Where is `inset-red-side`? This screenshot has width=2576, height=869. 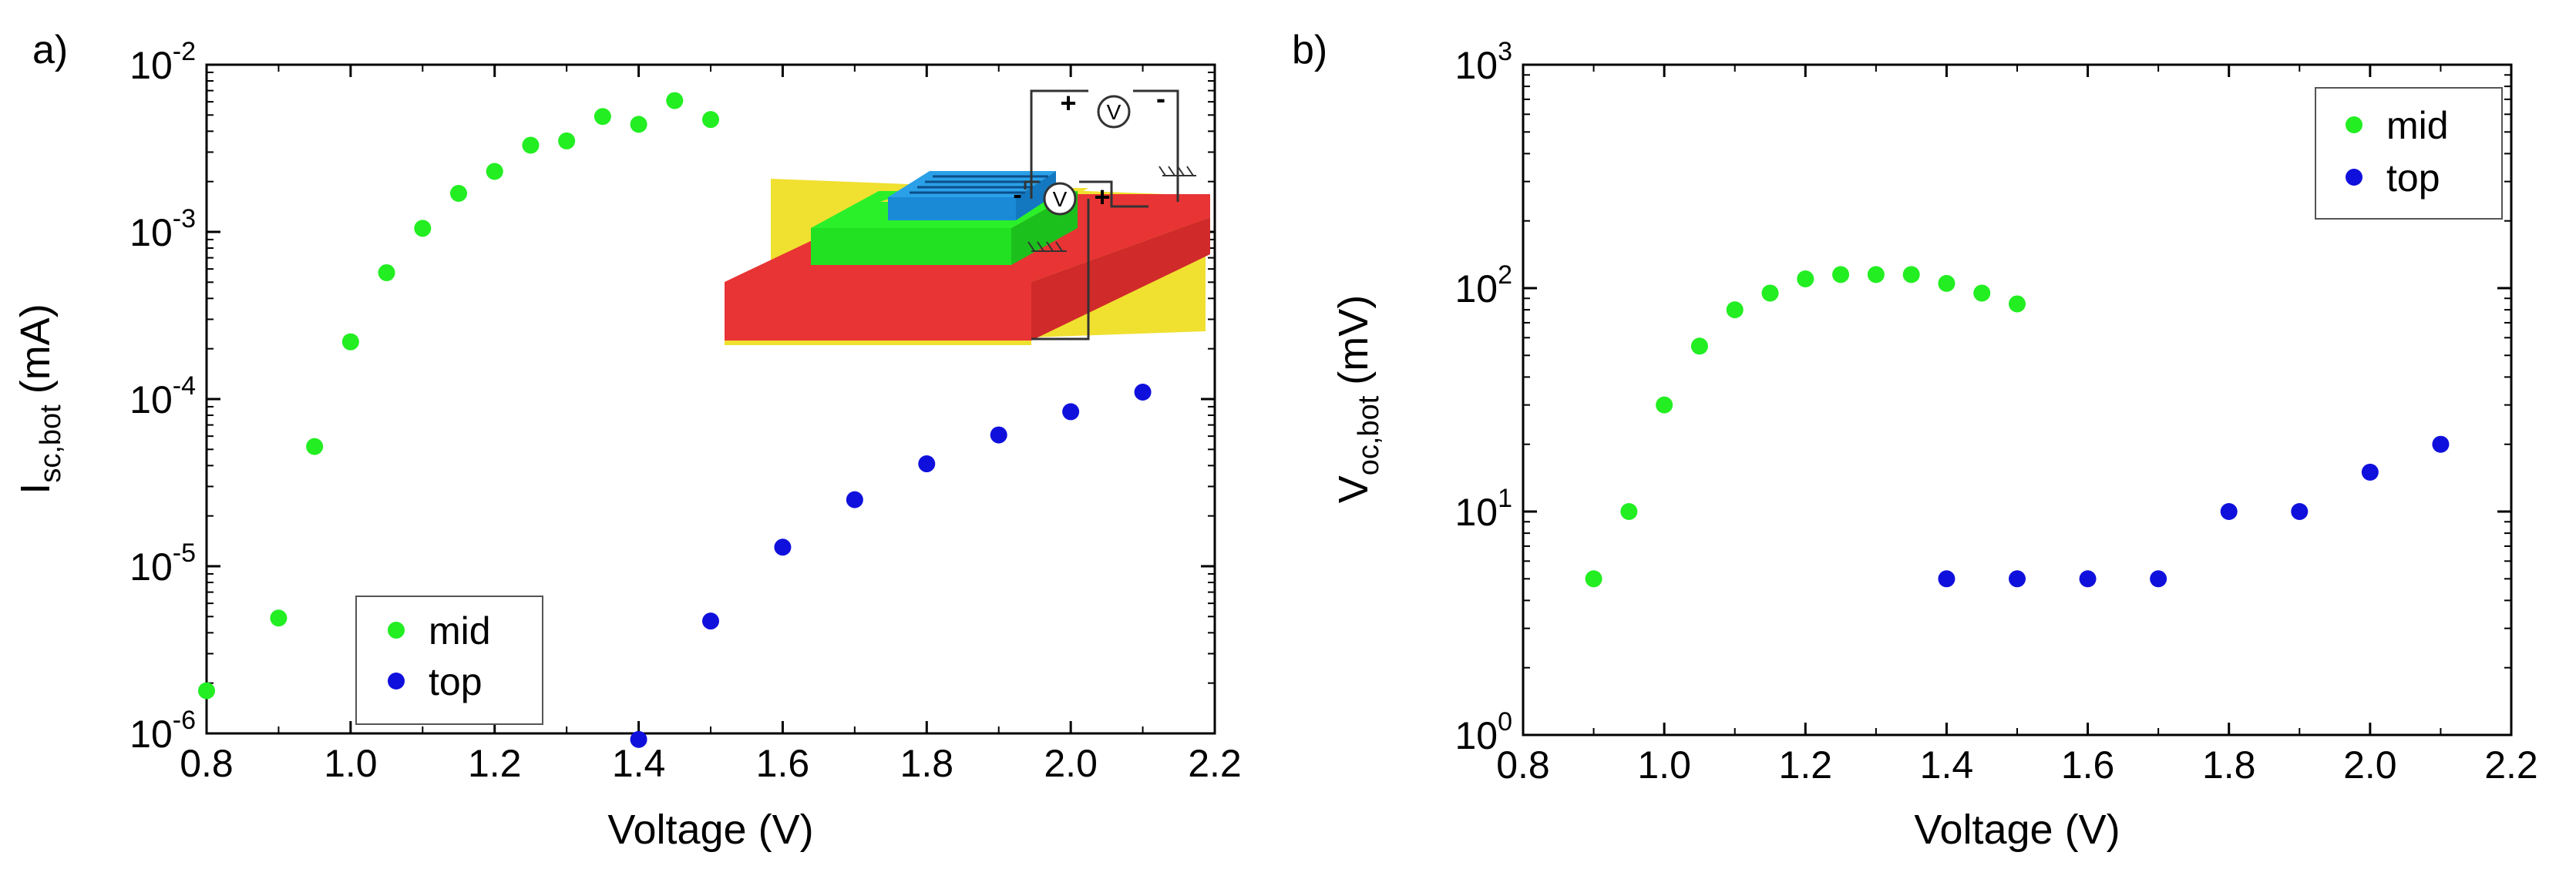 inset-red-side is located at coordinates (1120, 279).